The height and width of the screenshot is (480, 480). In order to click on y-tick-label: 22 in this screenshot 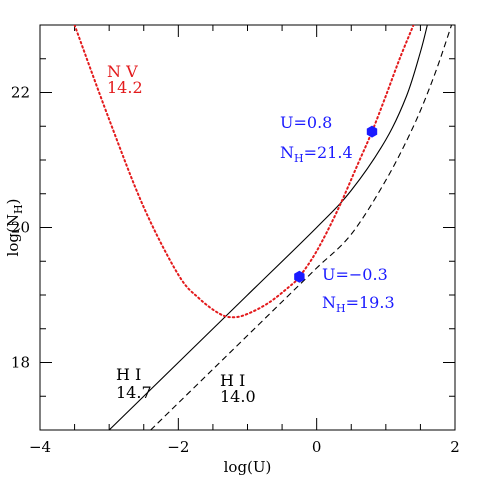, I will do `click(20, 93)`.